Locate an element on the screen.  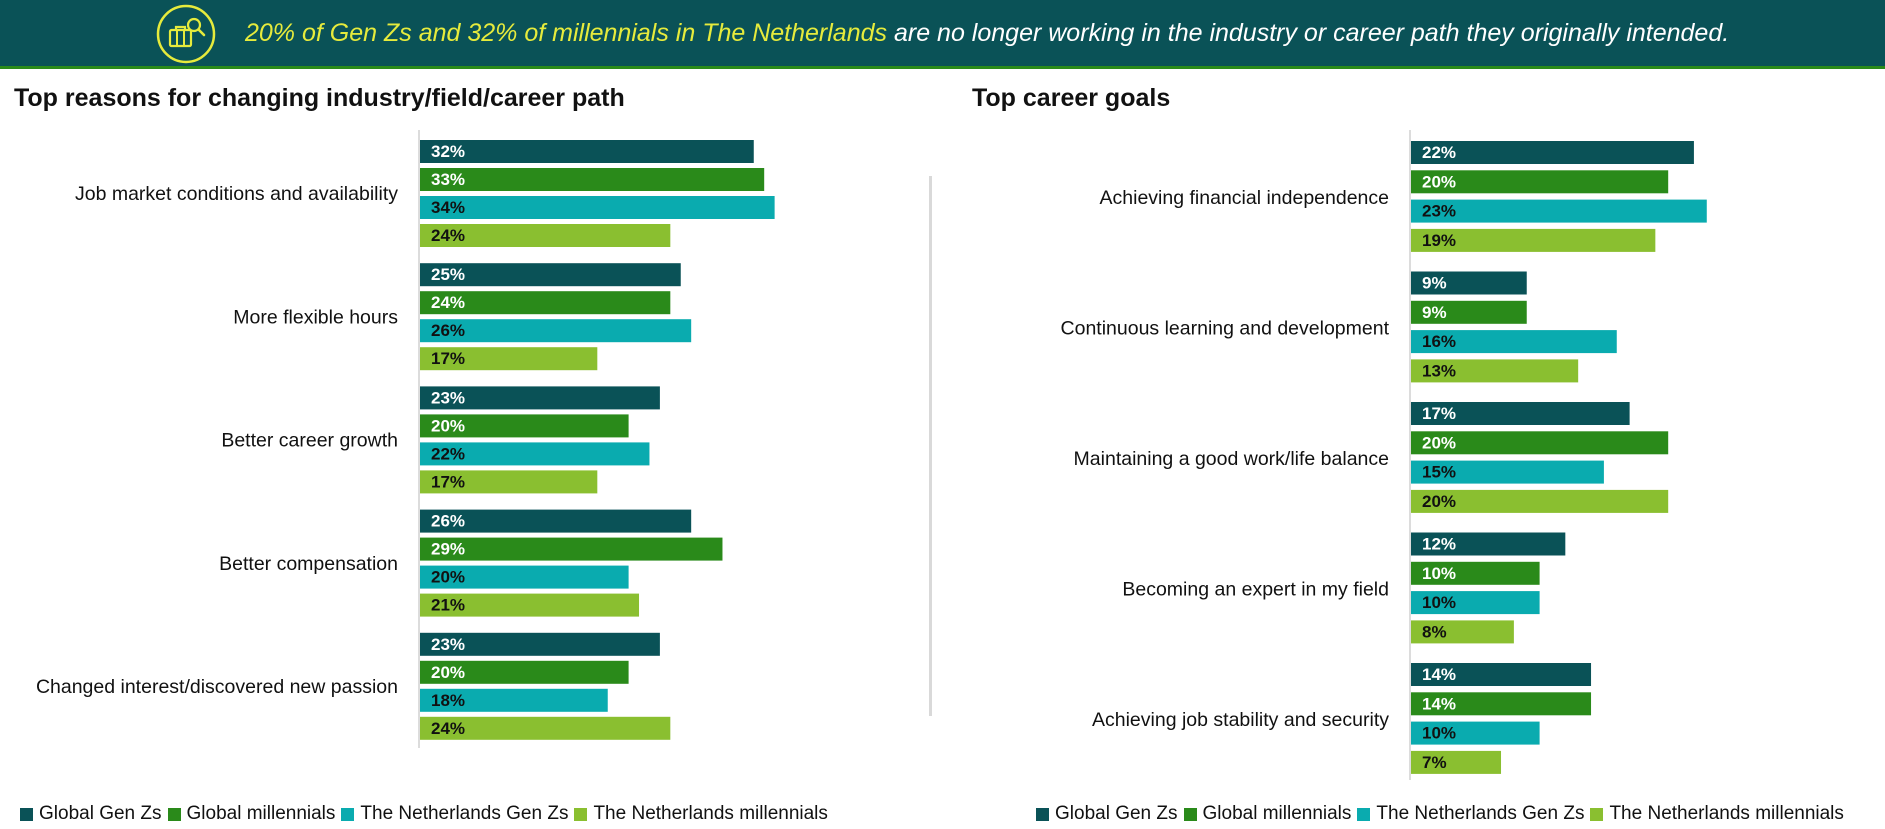
bar-global-millennials-achieving-financial-independence is located at coordinates (1540, 182).